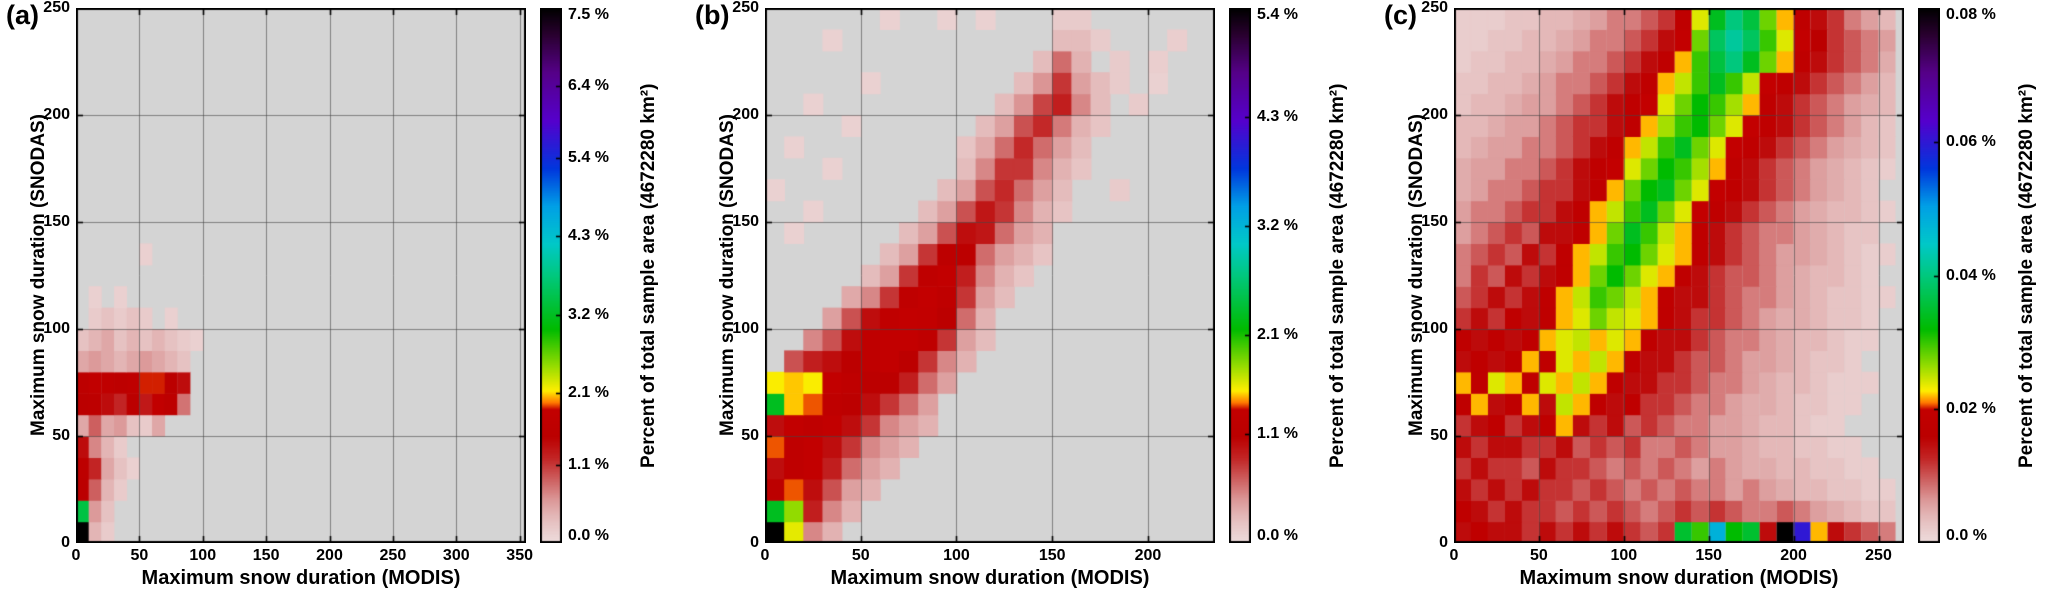 Image resolution: width=2067 pixels, height=601 pixels. What do you see at coordinates (456, 555) in the screenshot?
I see `x-tick-label: 300` at bounding box center [456, 555].